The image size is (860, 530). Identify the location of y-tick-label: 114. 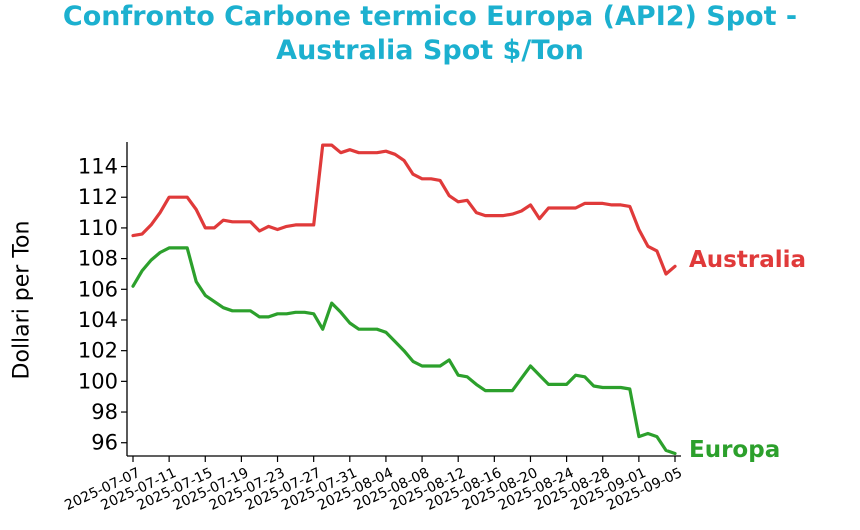
(98, 167).